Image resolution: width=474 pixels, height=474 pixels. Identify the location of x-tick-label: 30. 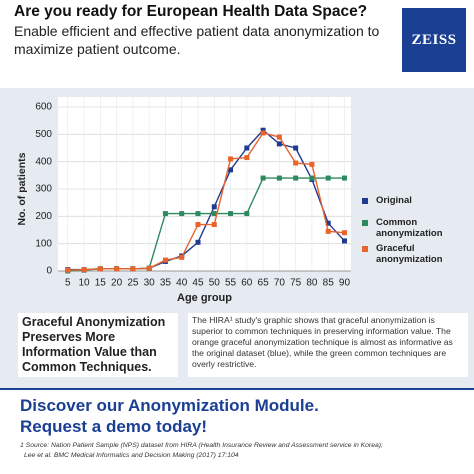
(150, 283).